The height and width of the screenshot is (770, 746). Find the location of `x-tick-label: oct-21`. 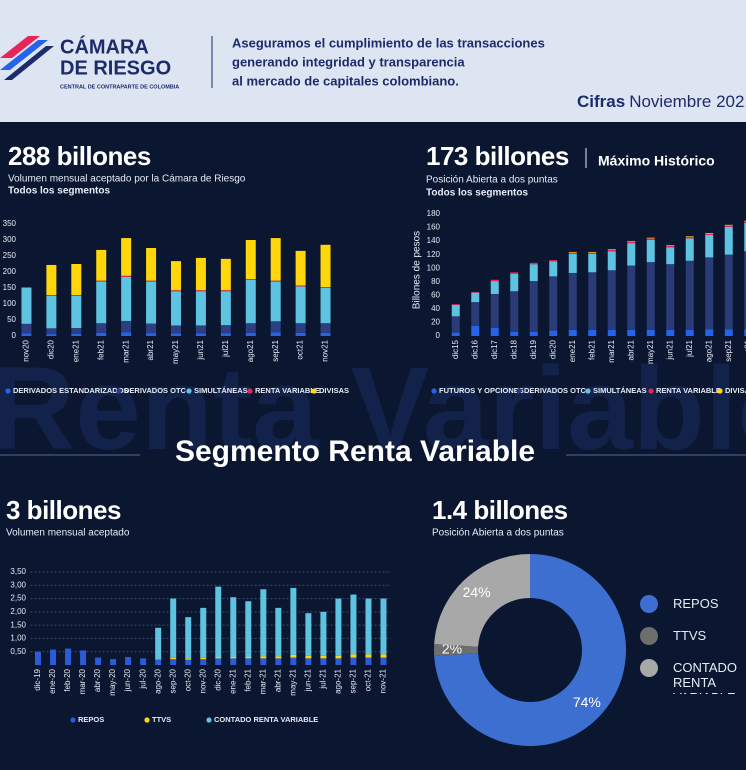

x-tick-label: oct-21 is located at coordinates (368, 679).